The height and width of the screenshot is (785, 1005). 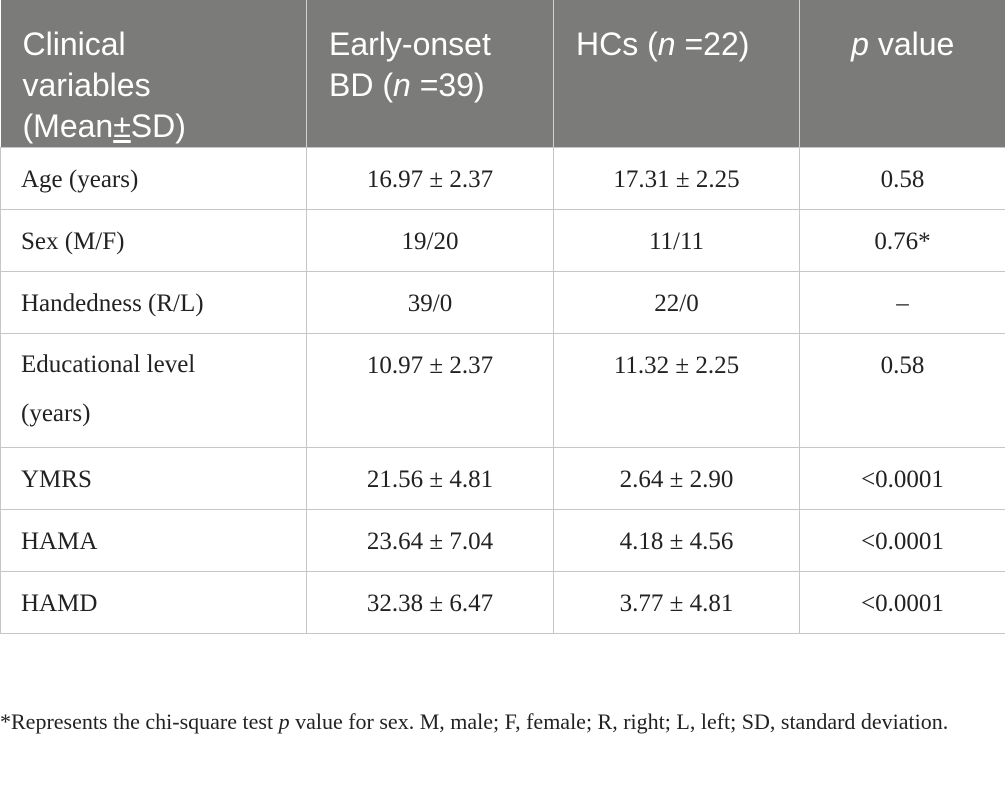 What do you see at coordinates (153, 240) in the screenshot?
I see `row-label: Sex (M/F)` at bounding box center [153, 240].